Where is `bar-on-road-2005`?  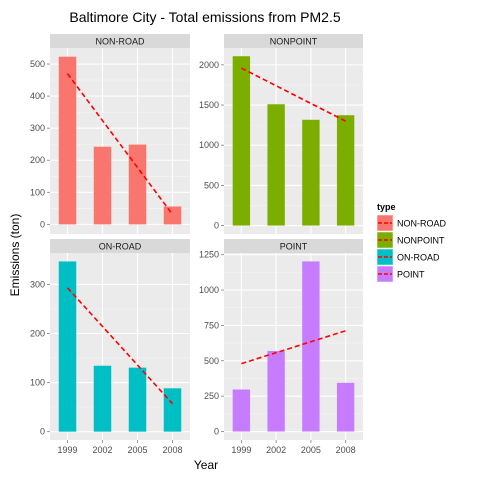 bar-on-road-2005 is located at coordinates (137, 399).